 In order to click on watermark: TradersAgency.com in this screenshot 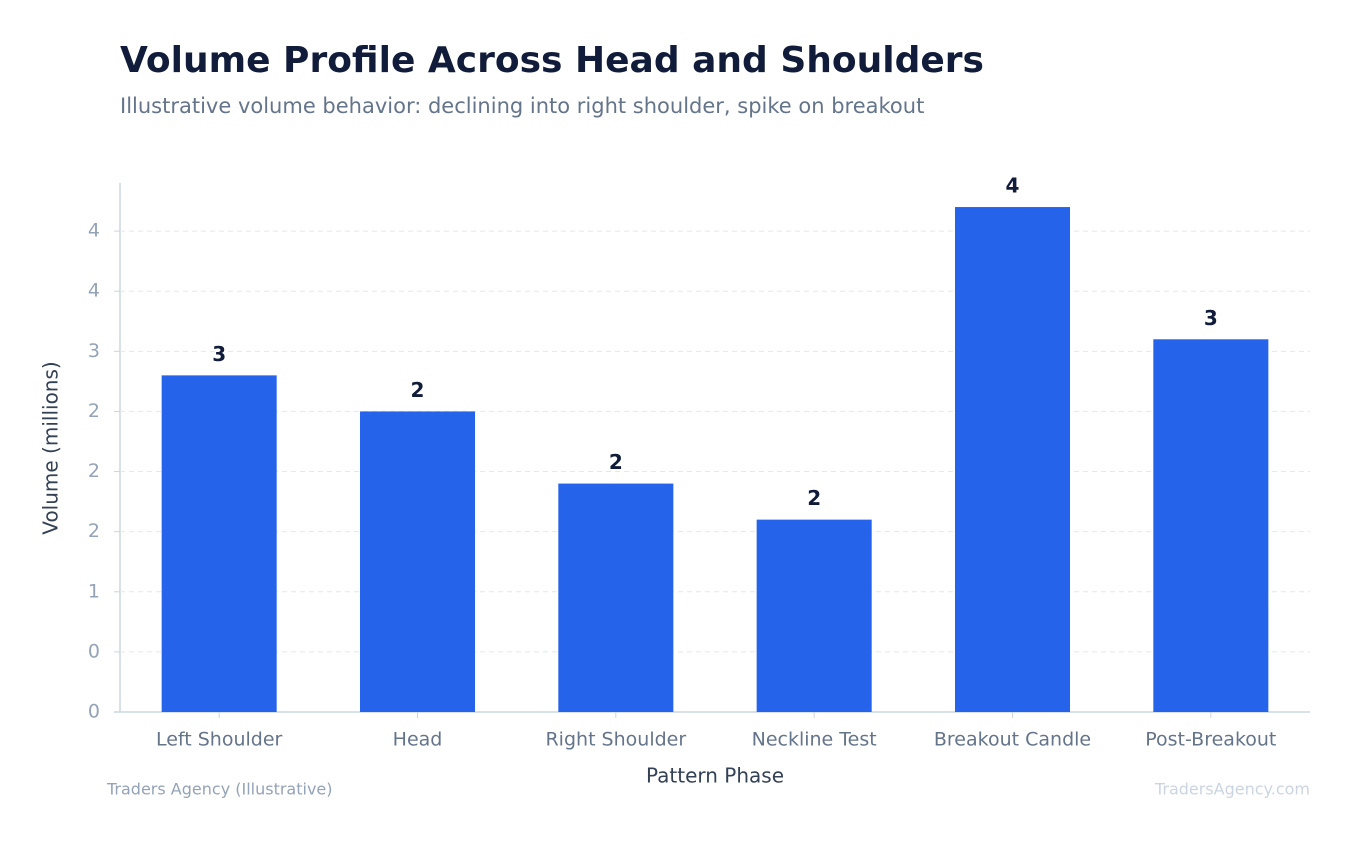, I will do `click(1232, 789)`.